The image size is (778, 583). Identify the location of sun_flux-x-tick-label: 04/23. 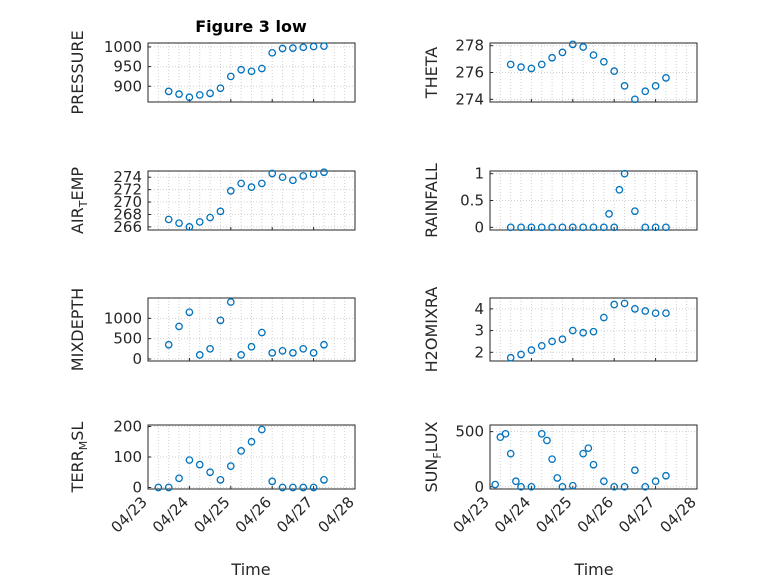
(471, 514).